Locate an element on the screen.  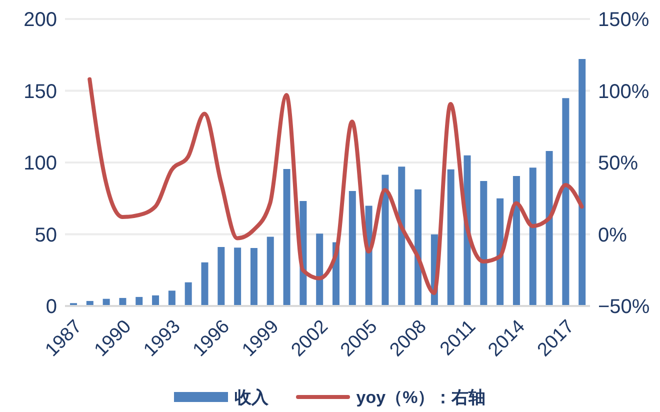
y-tick-label: 200 is located at coordinates (40, 20).